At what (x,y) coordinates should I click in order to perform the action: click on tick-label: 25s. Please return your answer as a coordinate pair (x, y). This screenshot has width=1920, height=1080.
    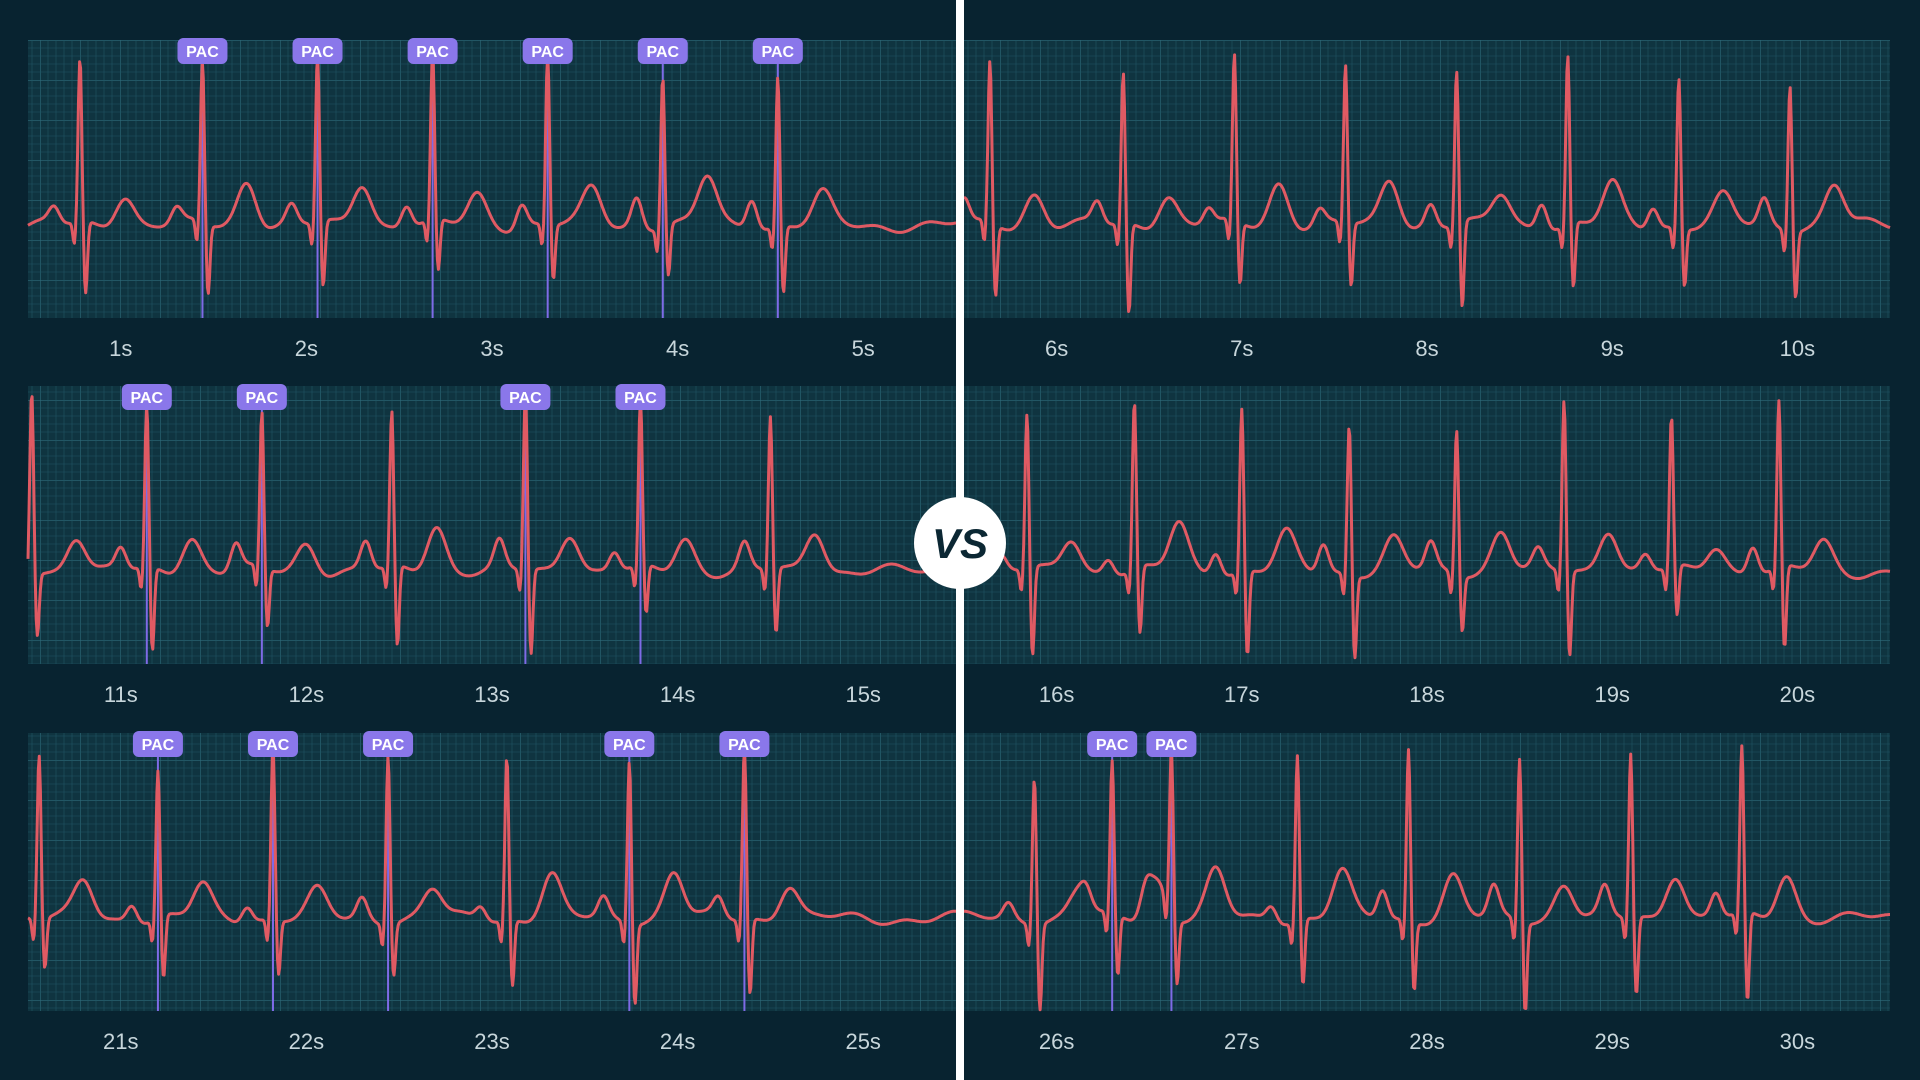
    Looking at the image, I should click on (862, 1041).